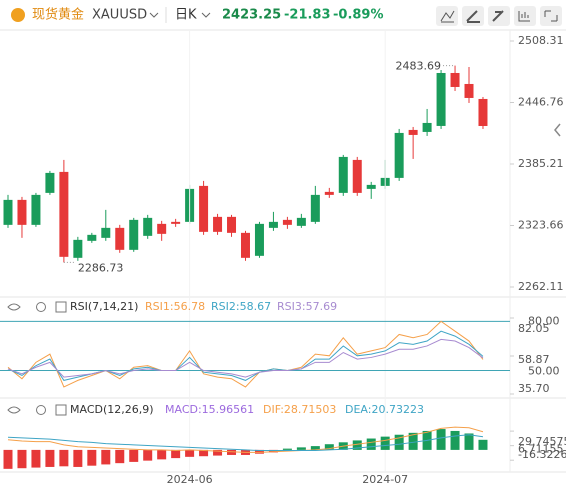 The width and height of the screenshot is (566, 491). I want to click on symbol-icon, so click(18, 15).